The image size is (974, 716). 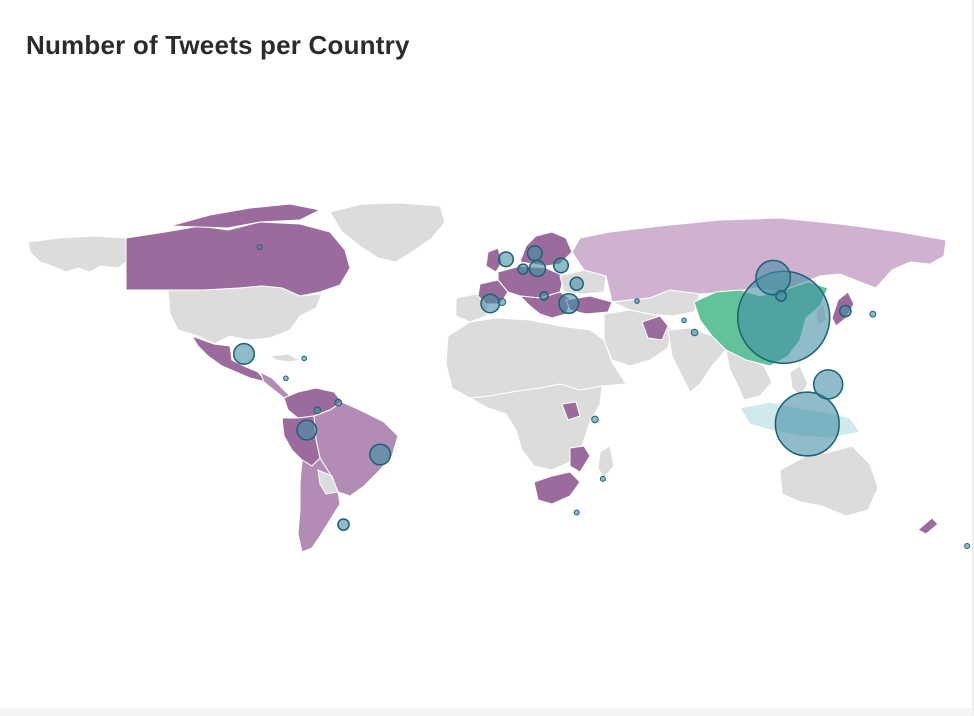 I want to click on bubble-colombia, so click(x=317, y=410).